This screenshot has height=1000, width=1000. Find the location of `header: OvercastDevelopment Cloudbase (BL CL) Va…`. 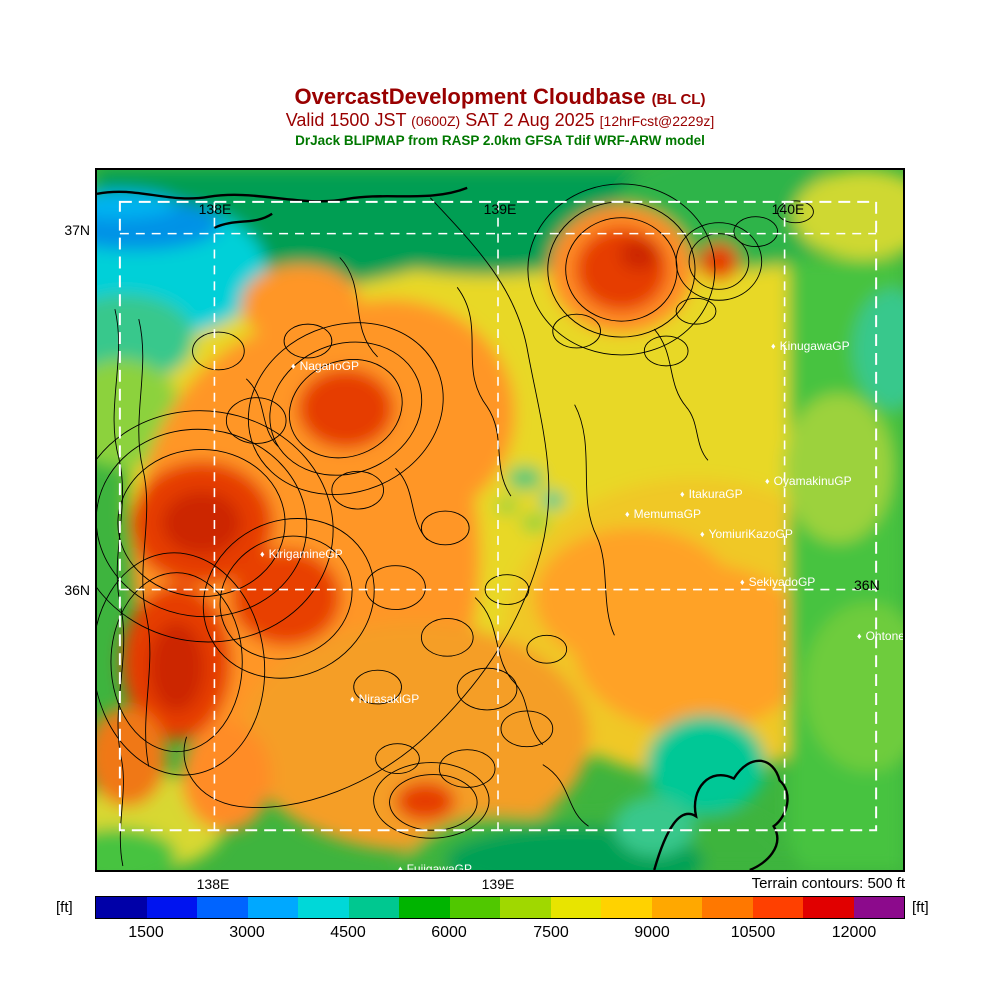

header: OvercastDevelopment Cloudbase (BL CL) Va… is located at coordinates (500, 116).